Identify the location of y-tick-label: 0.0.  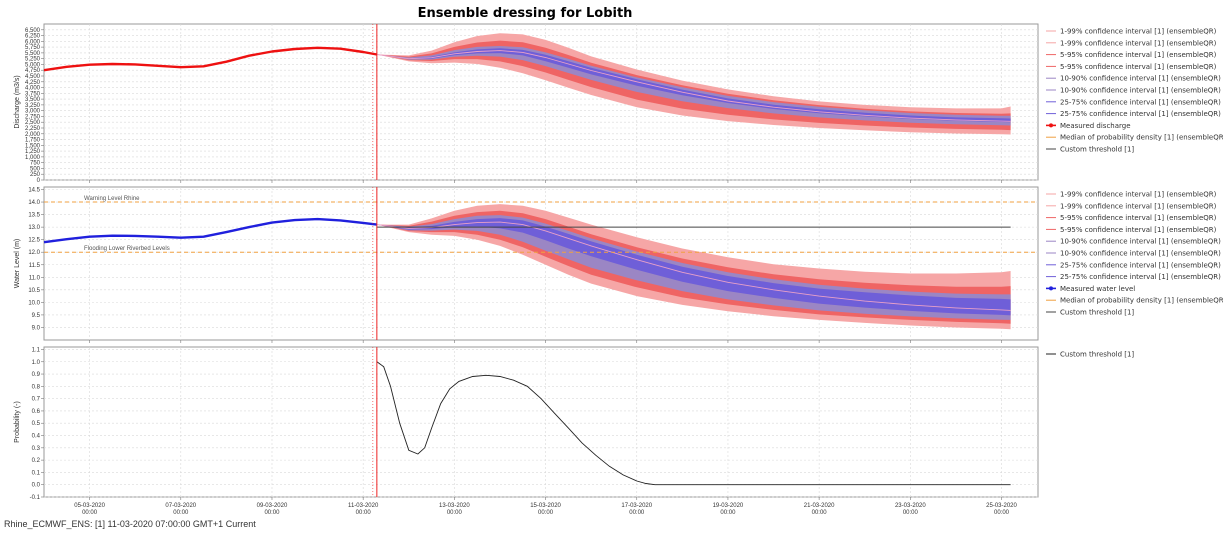
(36, 486).